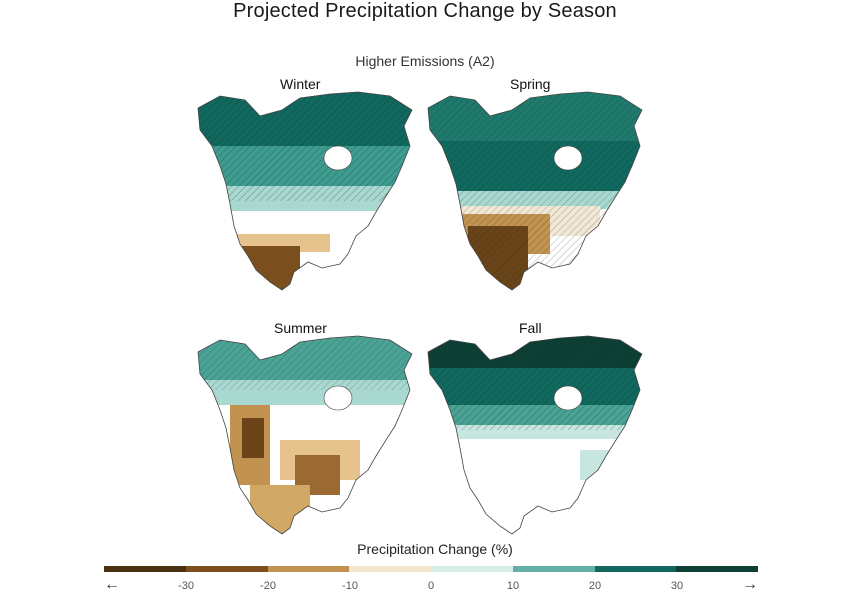  What do you see at coordinates (431, 586) in the screenshot?
I see `legend-tick: 0` at bounding box center [431, 586].